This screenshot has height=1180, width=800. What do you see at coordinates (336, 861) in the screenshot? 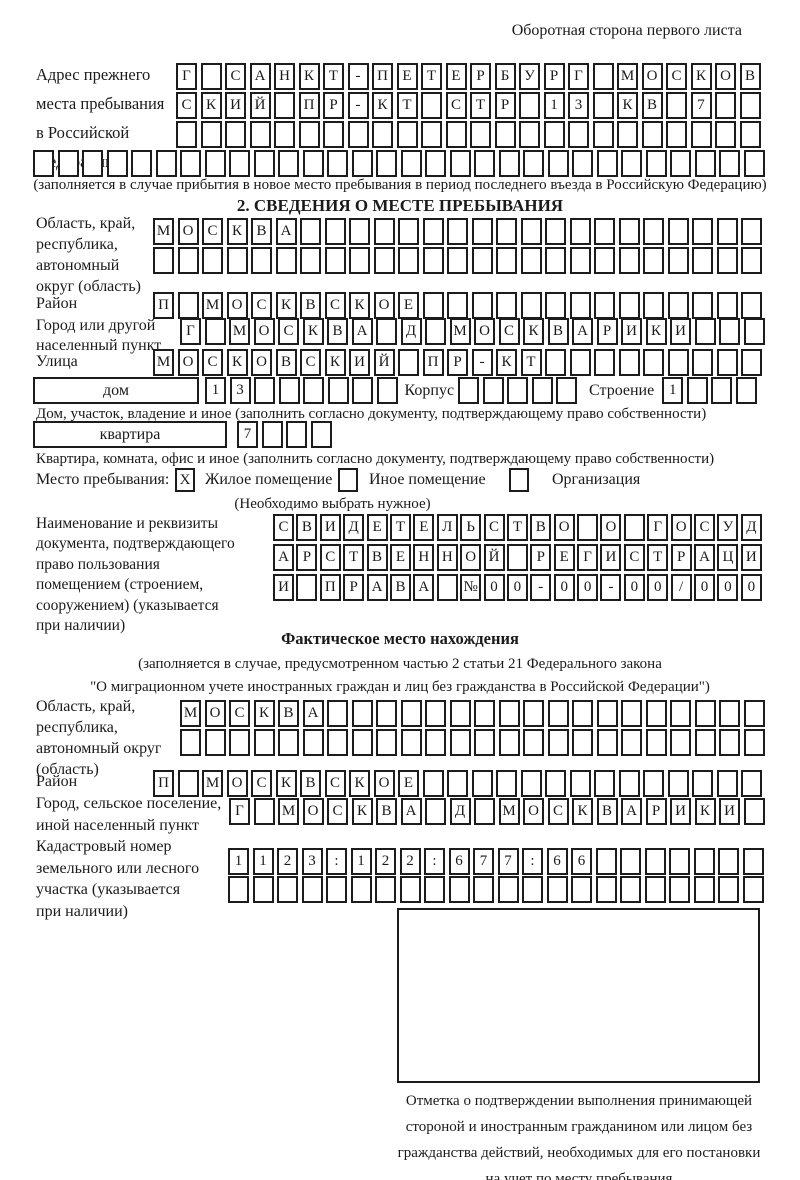
I see `char-box: :` at bounding box center [336, 861].